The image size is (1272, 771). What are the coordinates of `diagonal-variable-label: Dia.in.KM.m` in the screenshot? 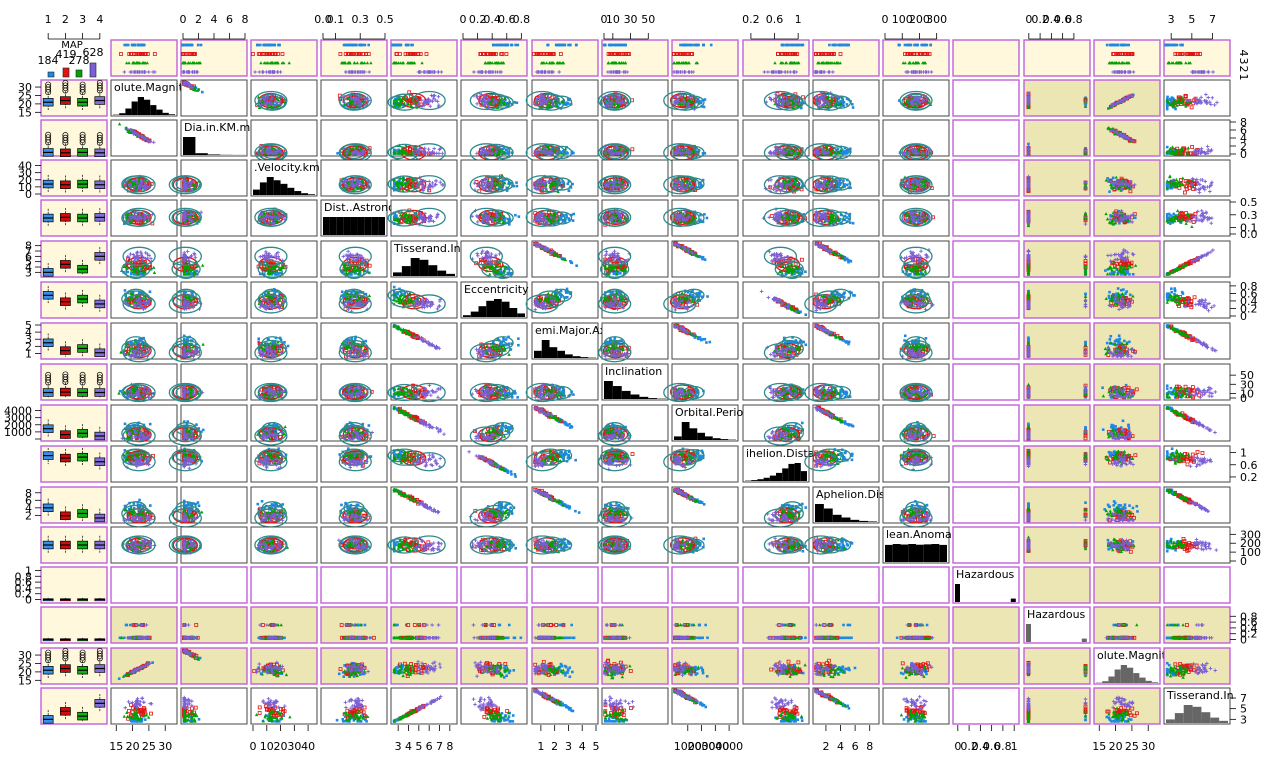 It's located at (217, 127).